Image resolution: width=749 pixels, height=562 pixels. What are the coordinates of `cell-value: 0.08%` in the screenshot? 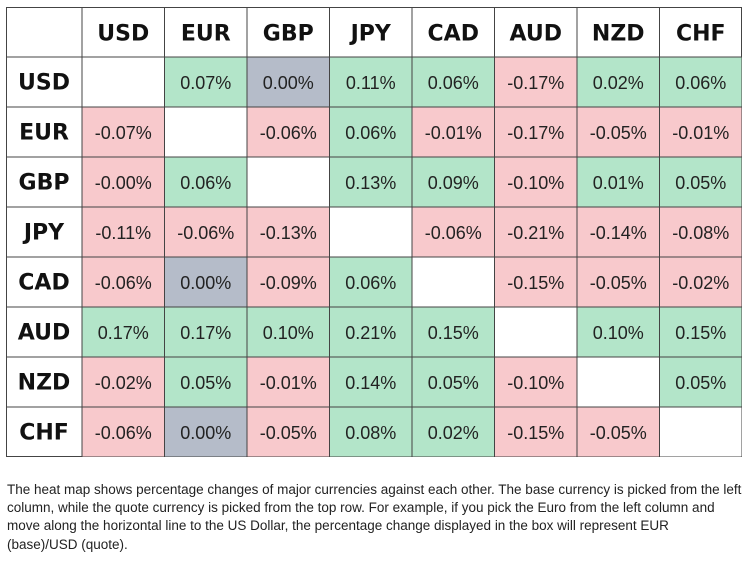 It's located at (370, 433).